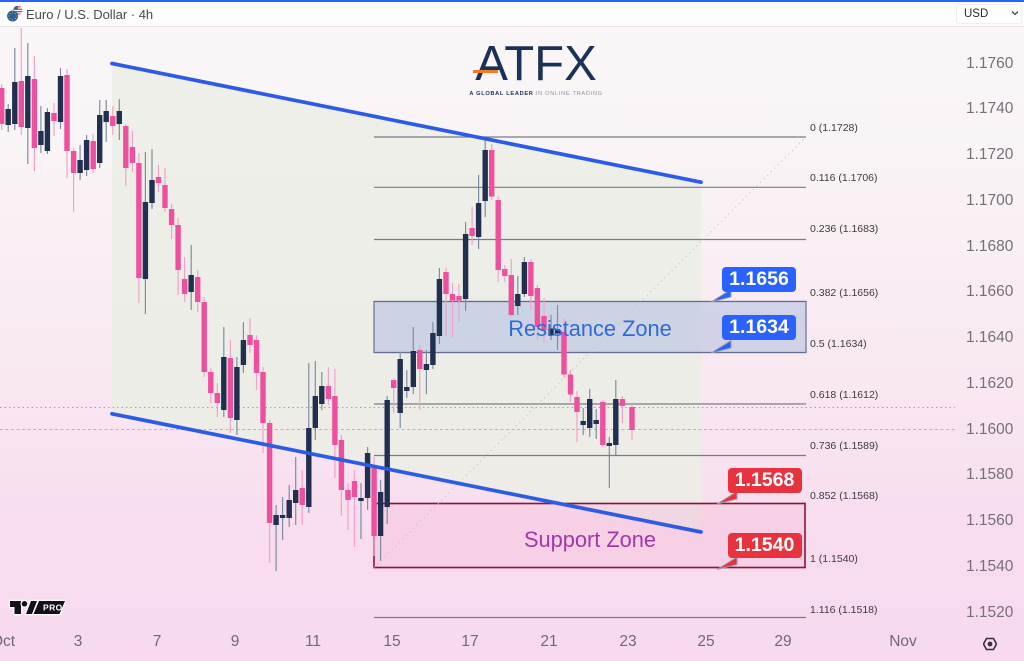 The height and width of the screenshot is (661, 1024). Describe the element at coordinates (53, 608) in the screenshot. I see `svg-text: PRO` at that location.